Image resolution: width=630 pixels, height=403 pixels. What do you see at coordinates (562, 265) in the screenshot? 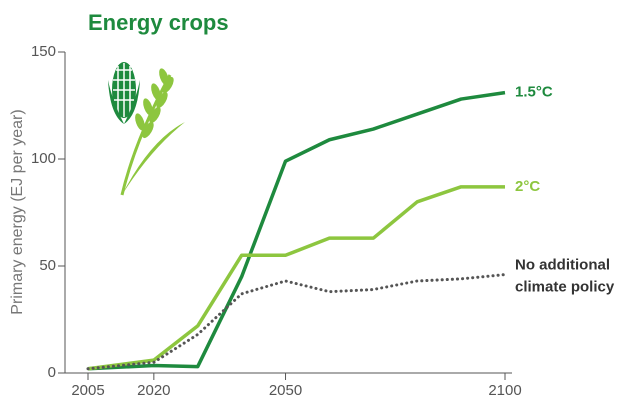
I see `series-label-line: No additional` at bounding box center [562, 265].